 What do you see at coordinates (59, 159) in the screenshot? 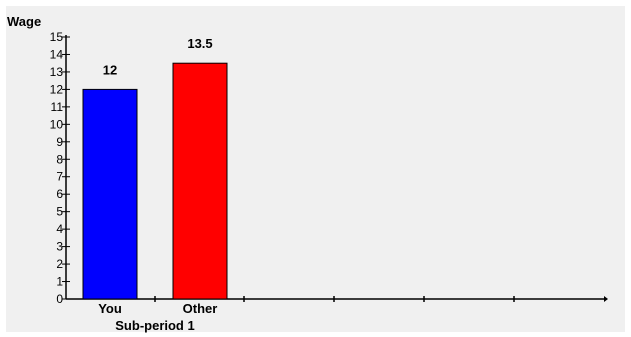
I see `y-tick-label-8: 8` at bounding box center [59, 159].